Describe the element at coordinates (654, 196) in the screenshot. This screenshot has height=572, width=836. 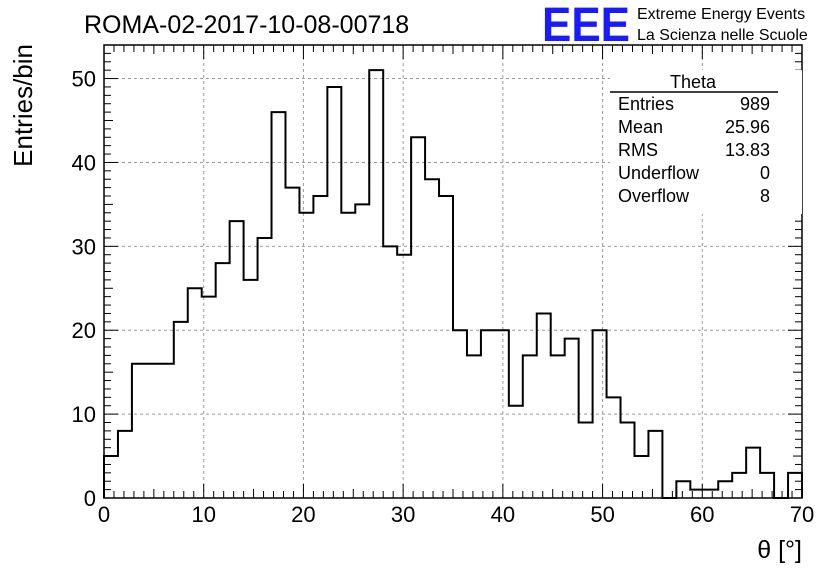
I see `stats-label: Overflow` at that location.